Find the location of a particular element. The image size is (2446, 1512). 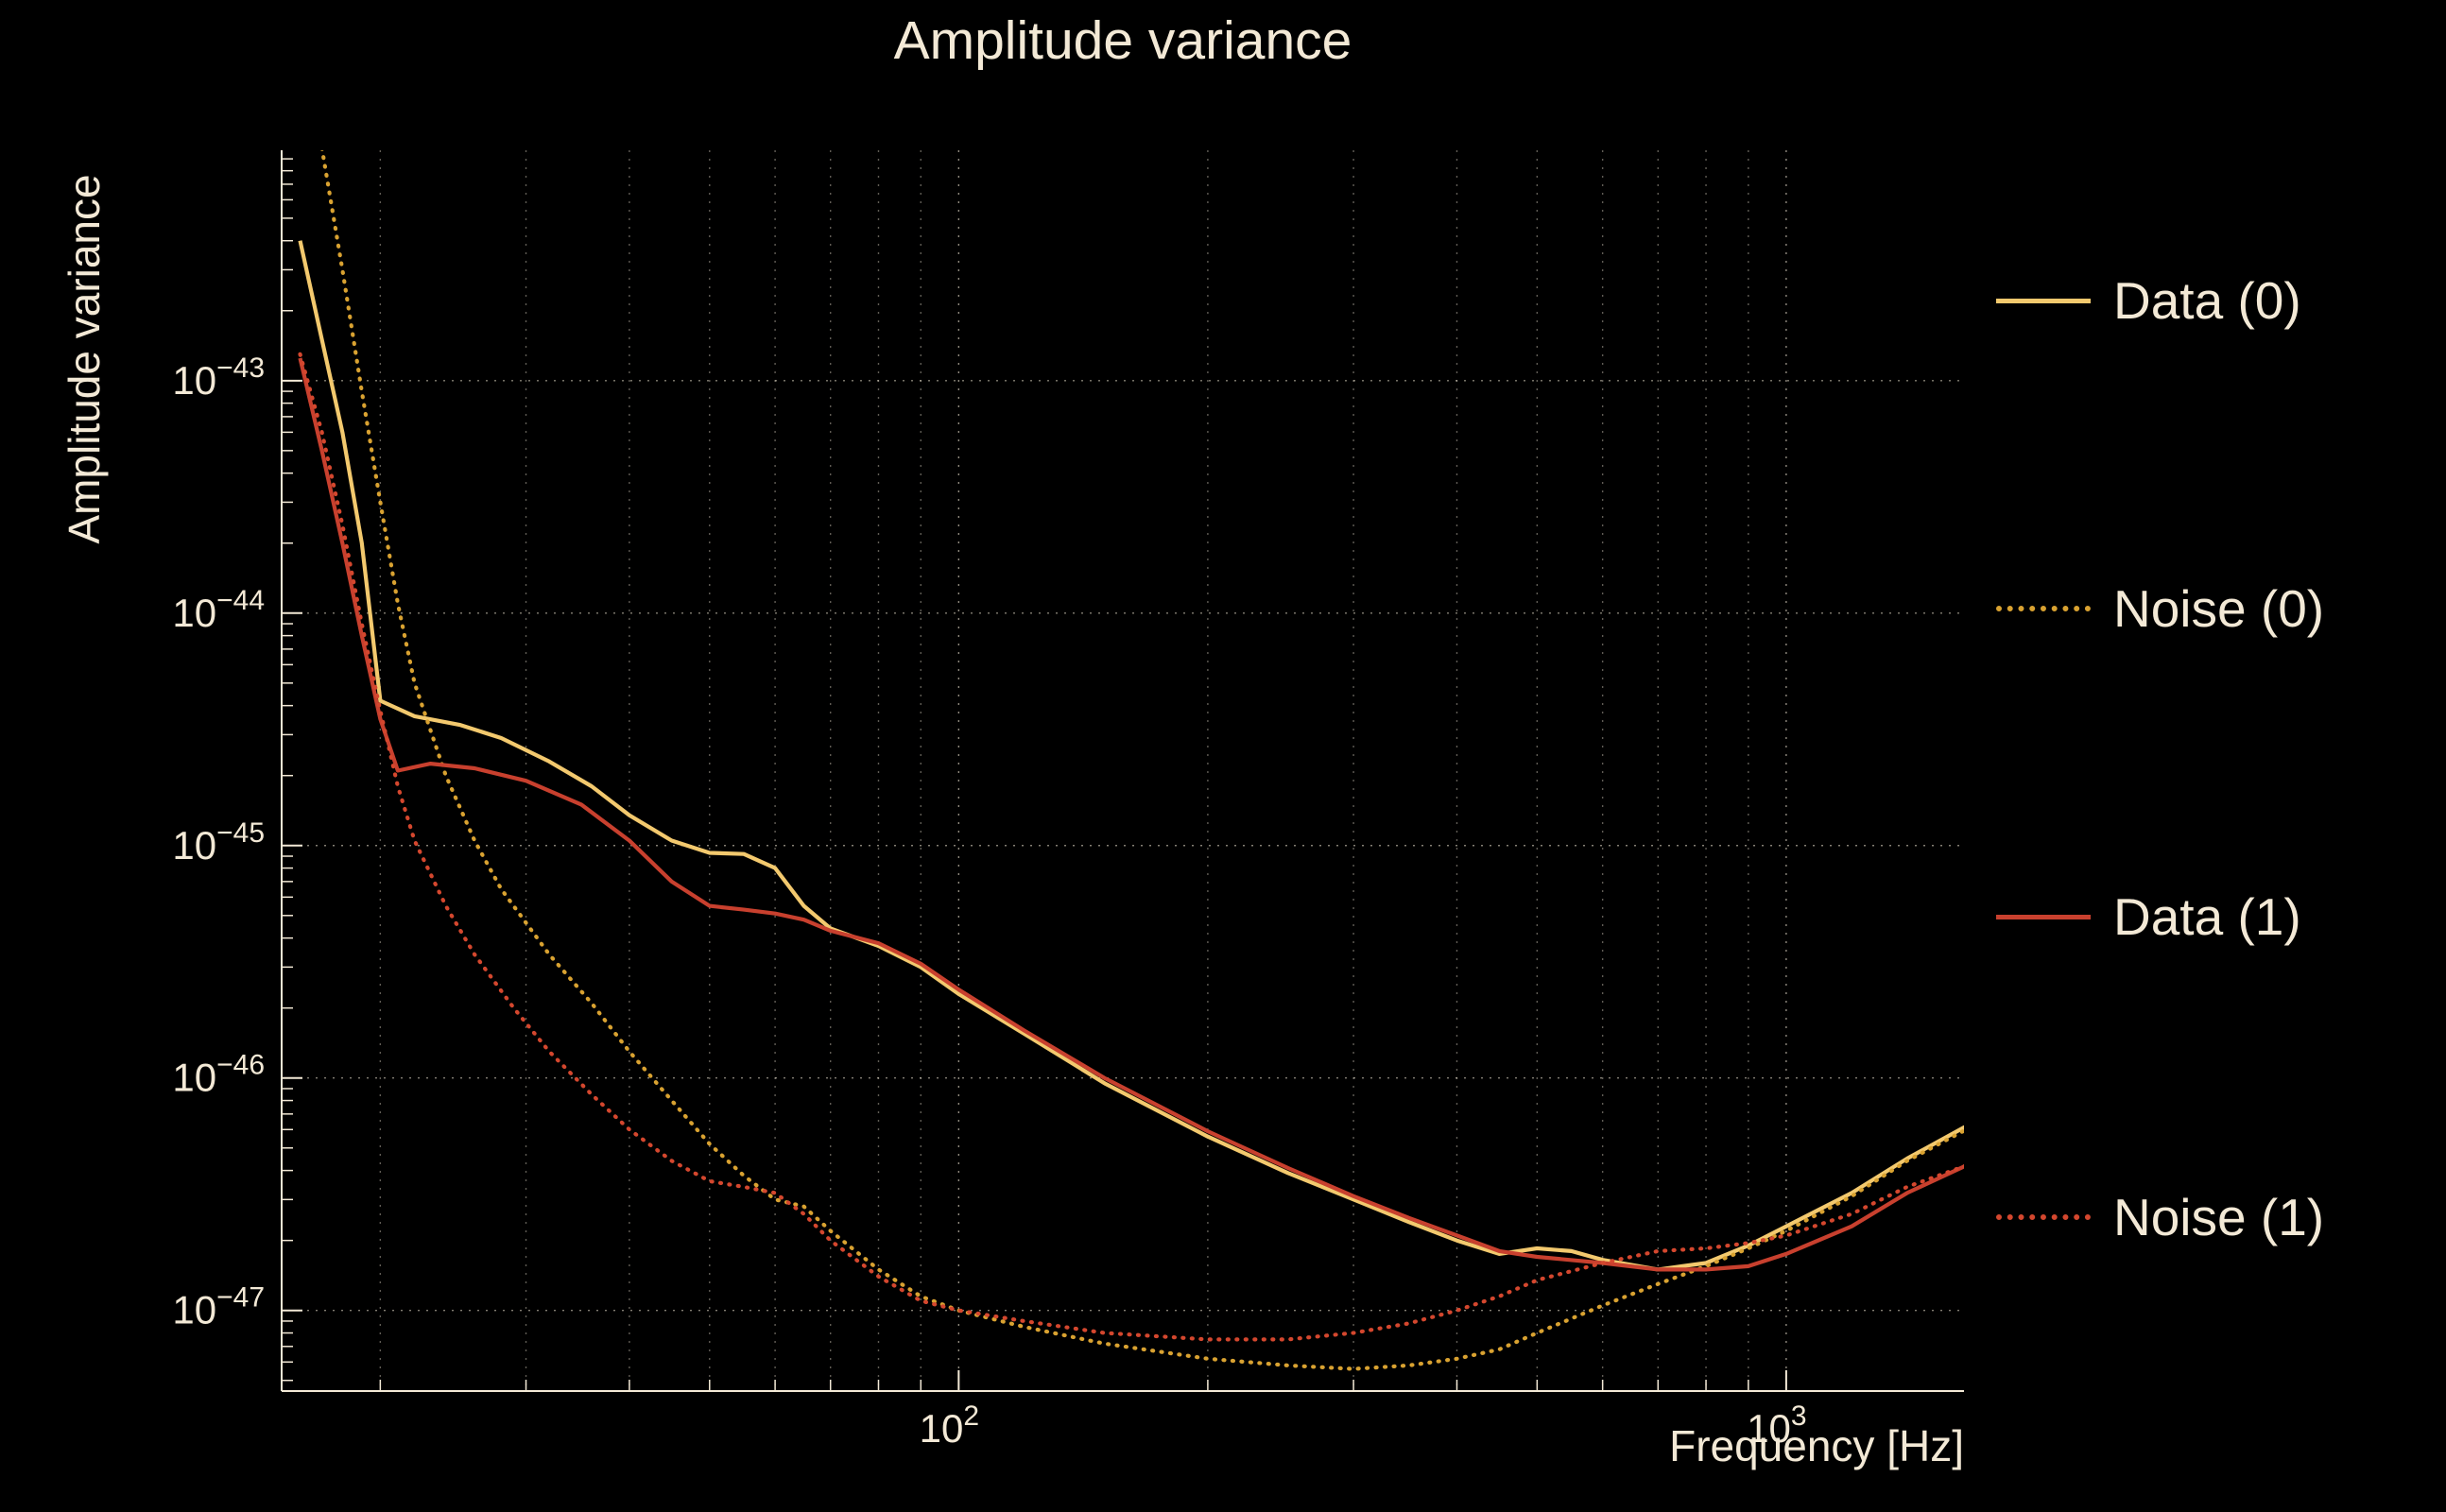

legend-label: Data (1) is located at coordinates (2207, 916).